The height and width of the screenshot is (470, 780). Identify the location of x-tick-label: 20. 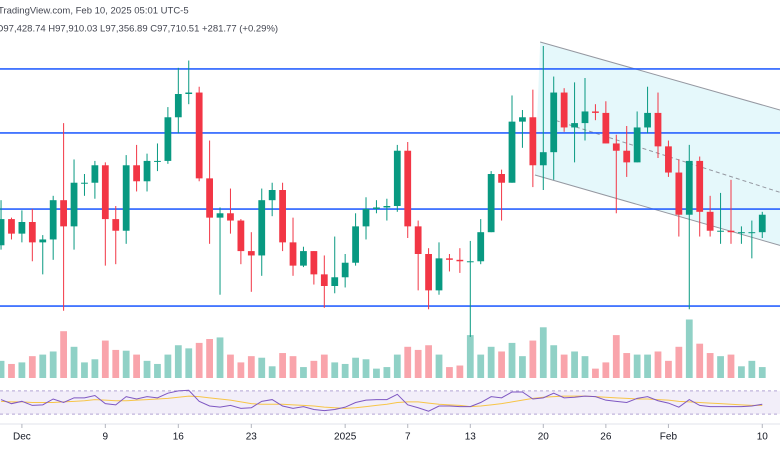
(544, 437).